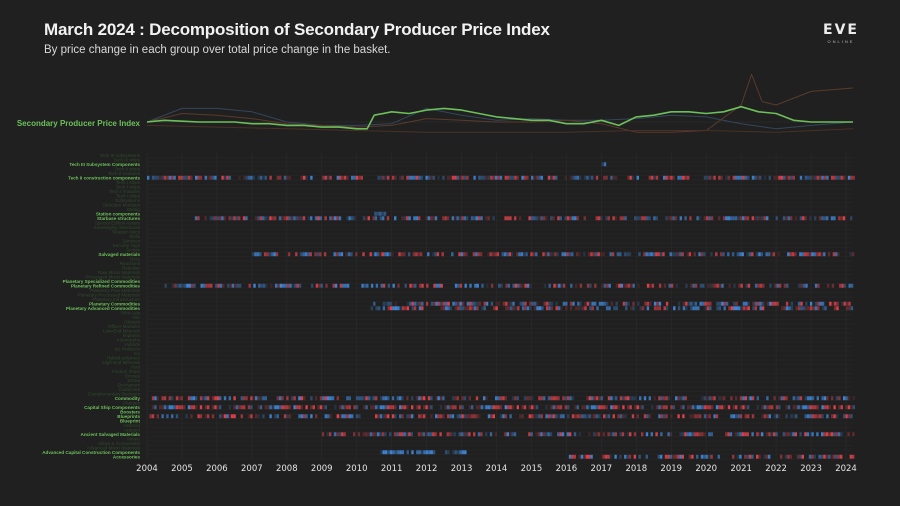  What do you see at coordinates (129, 339) in the screenshot?
I see `row-label: Infomorphs` at bounding box center [129, 339].